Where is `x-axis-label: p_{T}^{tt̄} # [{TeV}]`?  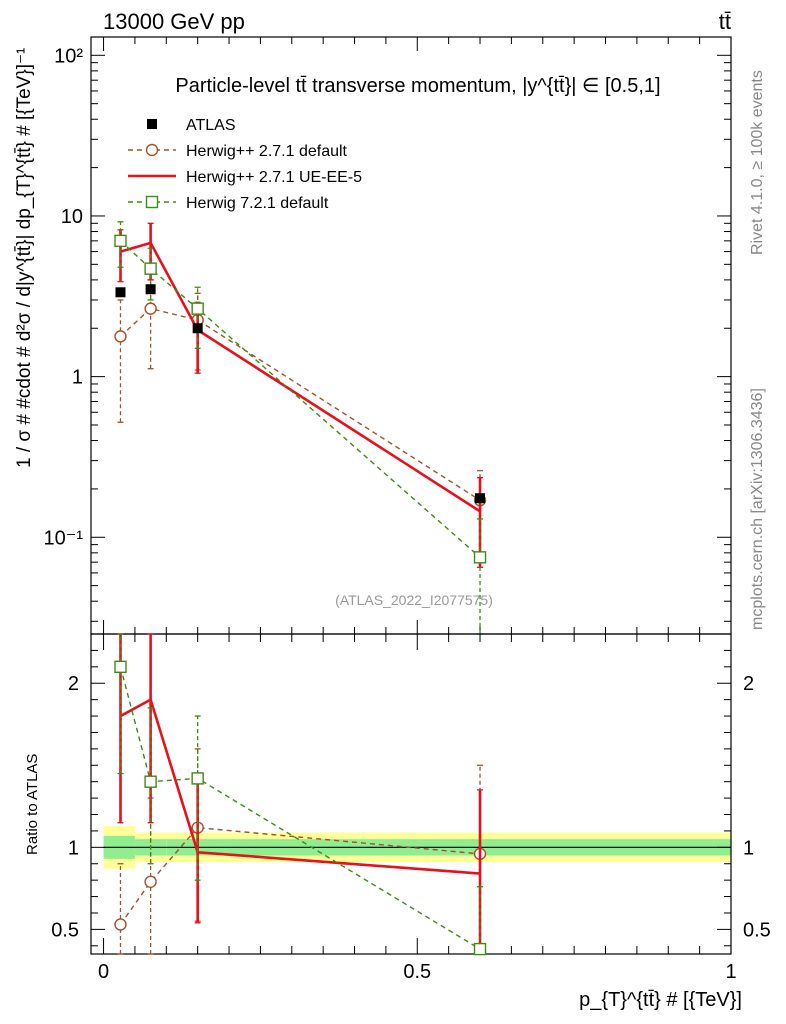 x-axis-label: p_{T}^{tt̄} # [{TeV}] is located at coordinates (660, 1000).